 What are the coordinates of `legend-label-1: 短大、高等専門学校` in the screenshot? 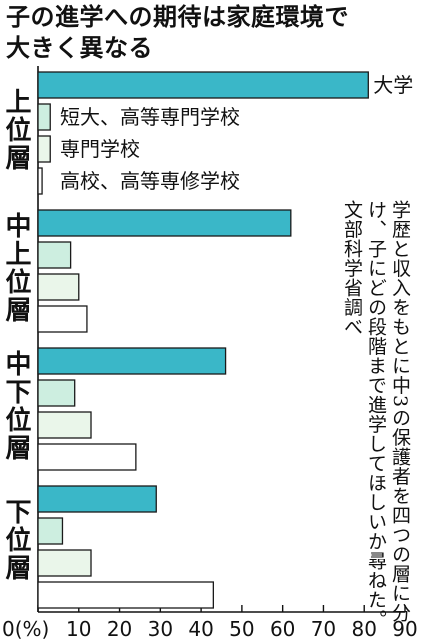 It's located at (150, 117).